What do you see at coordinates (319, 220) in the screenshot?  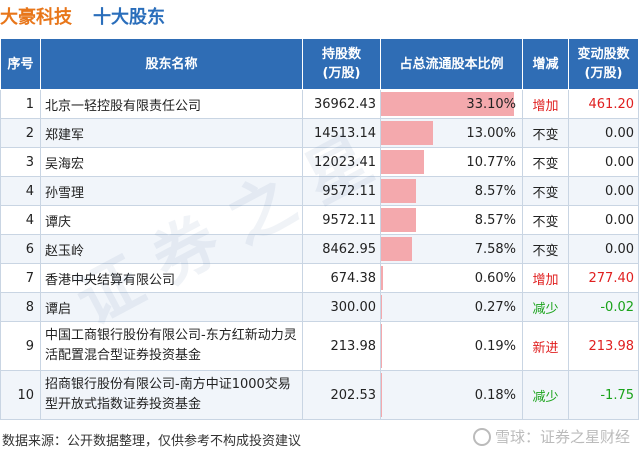 I see `table-row: 4 谭庆 9572.11 8.57% 不变 0.00` at bounding box center [319, 220].